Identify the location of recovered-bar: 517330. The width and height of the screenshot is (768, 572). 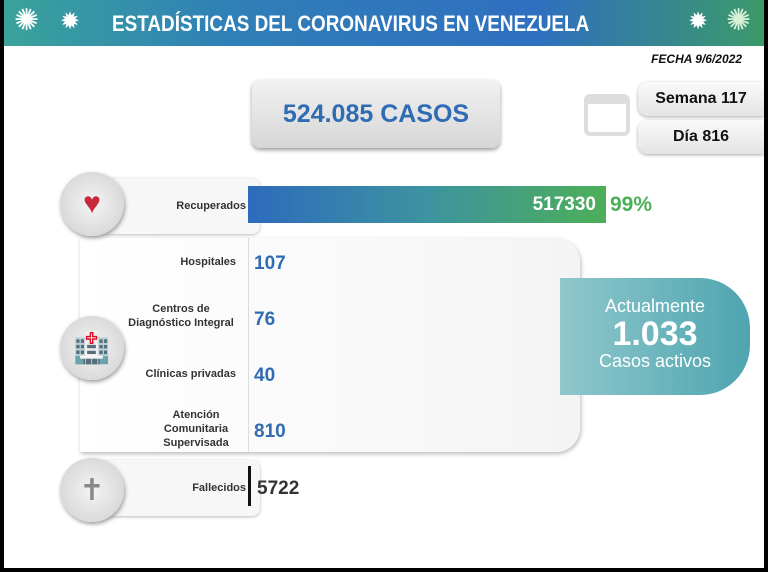
(427, 204).